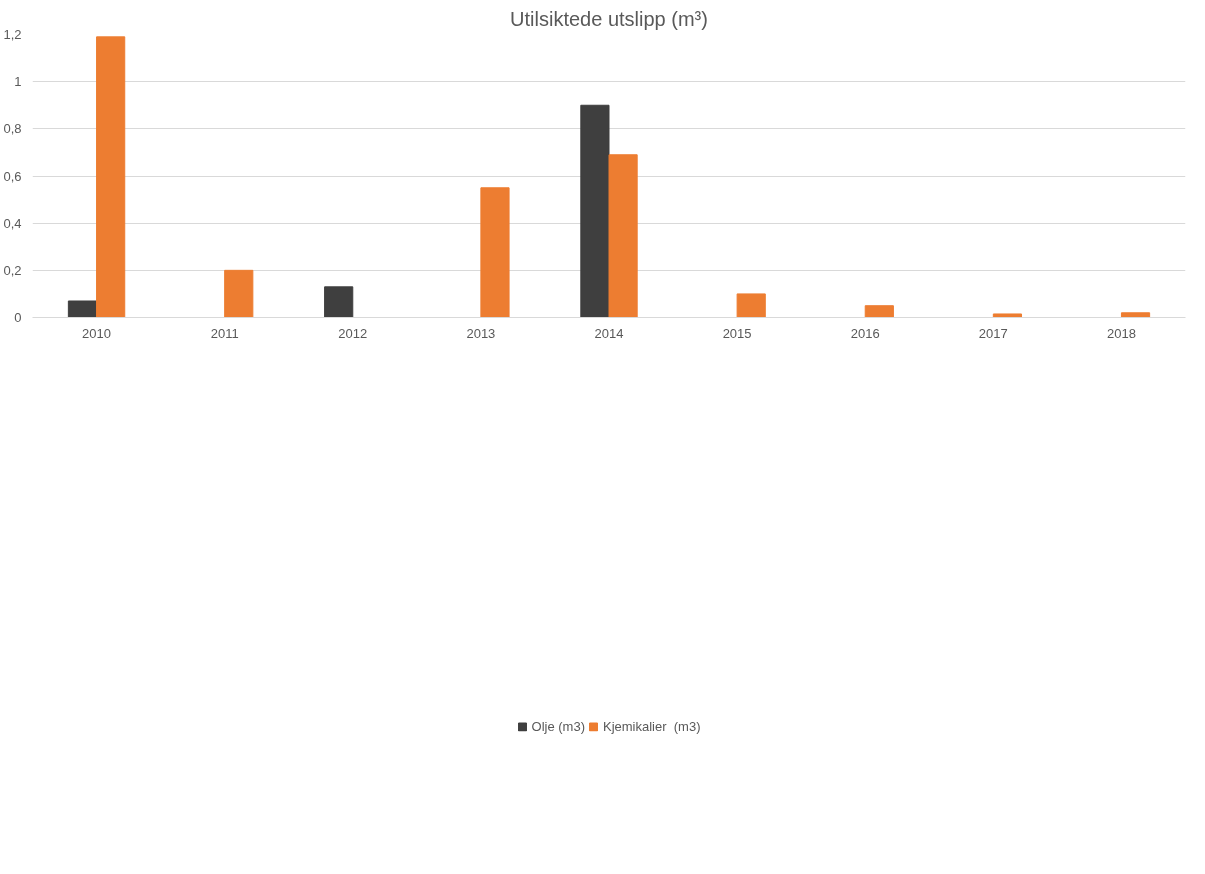  Describe the element at coordinates (12, 270) in the screenshot. I see `y-tick-label: 0,2` at that location.